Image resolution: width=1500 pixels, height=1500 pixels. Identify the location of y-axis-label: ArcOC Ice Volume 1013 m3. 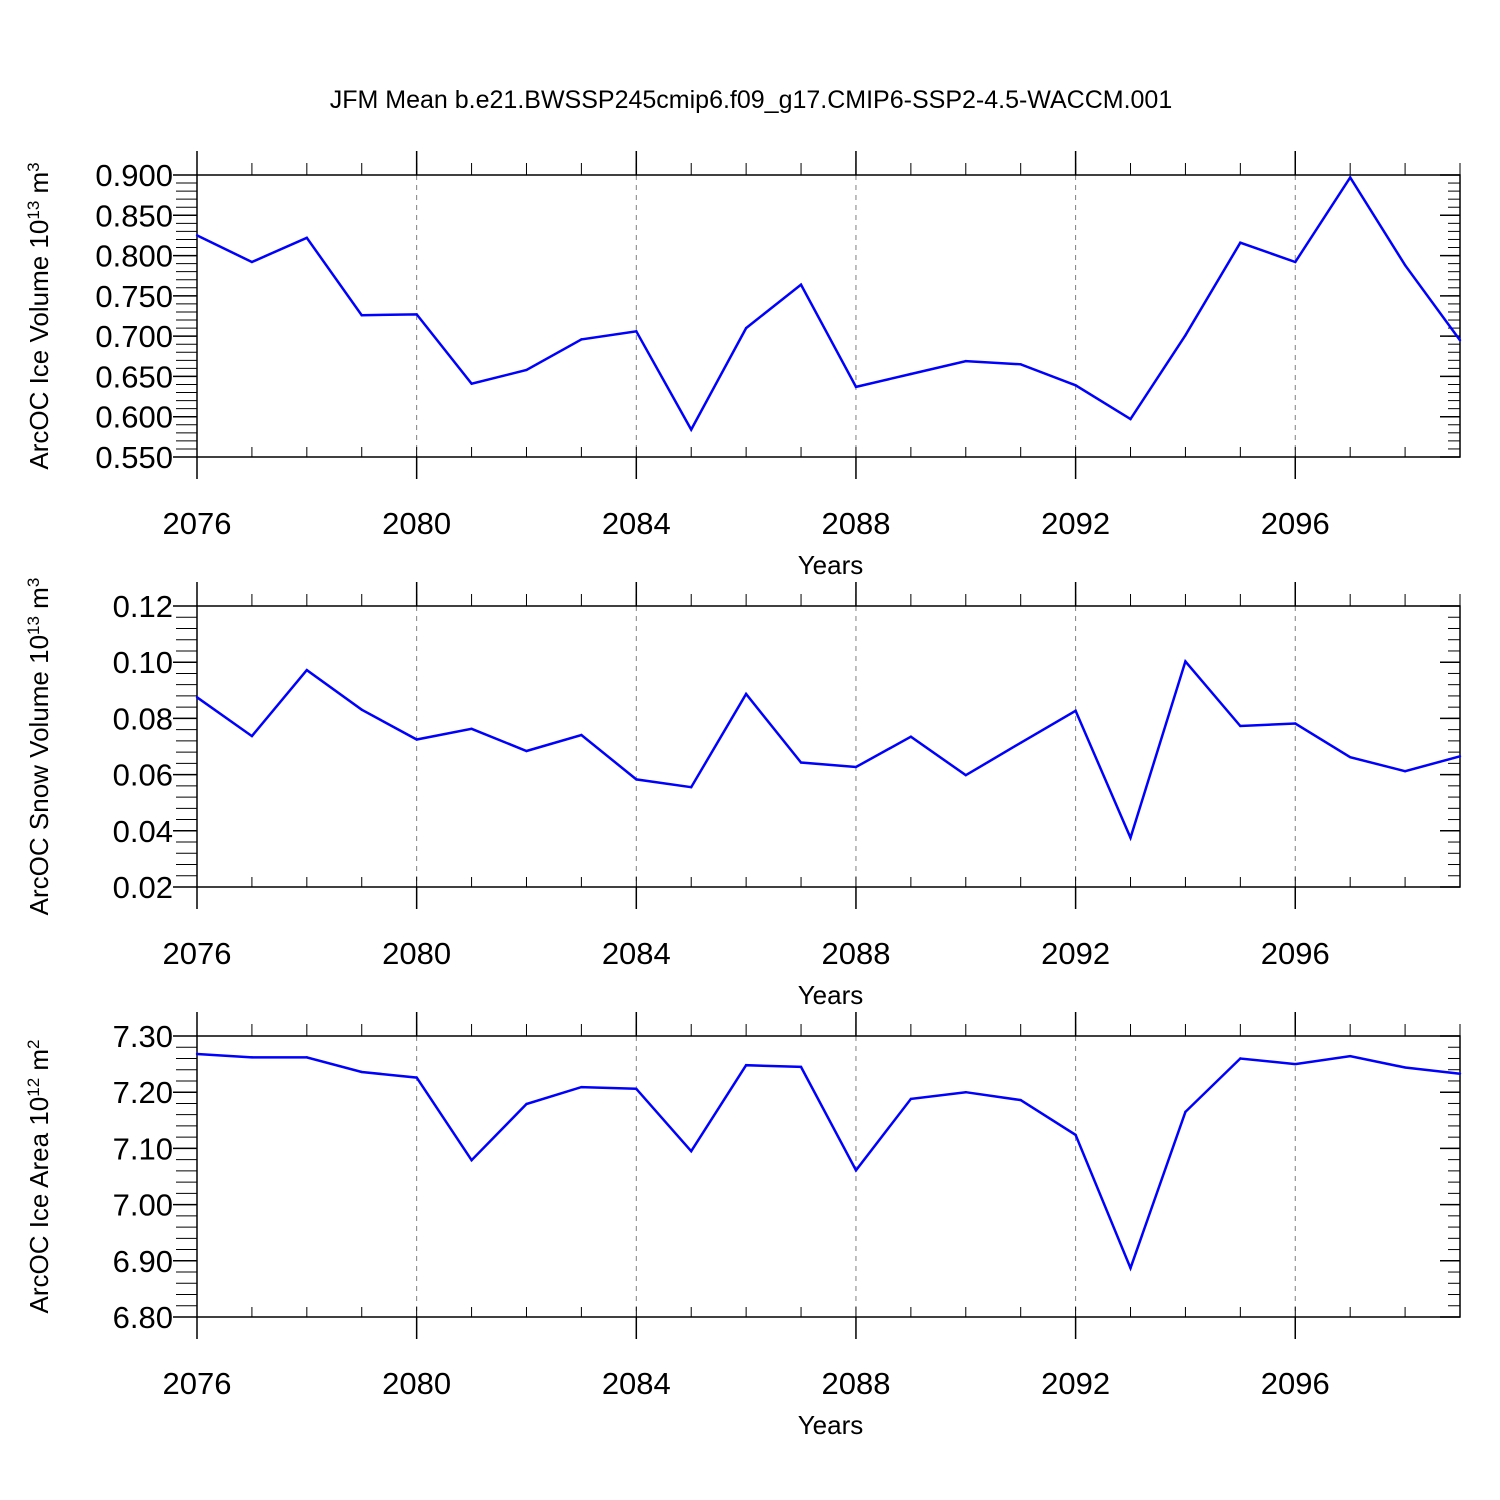
(39, 315).